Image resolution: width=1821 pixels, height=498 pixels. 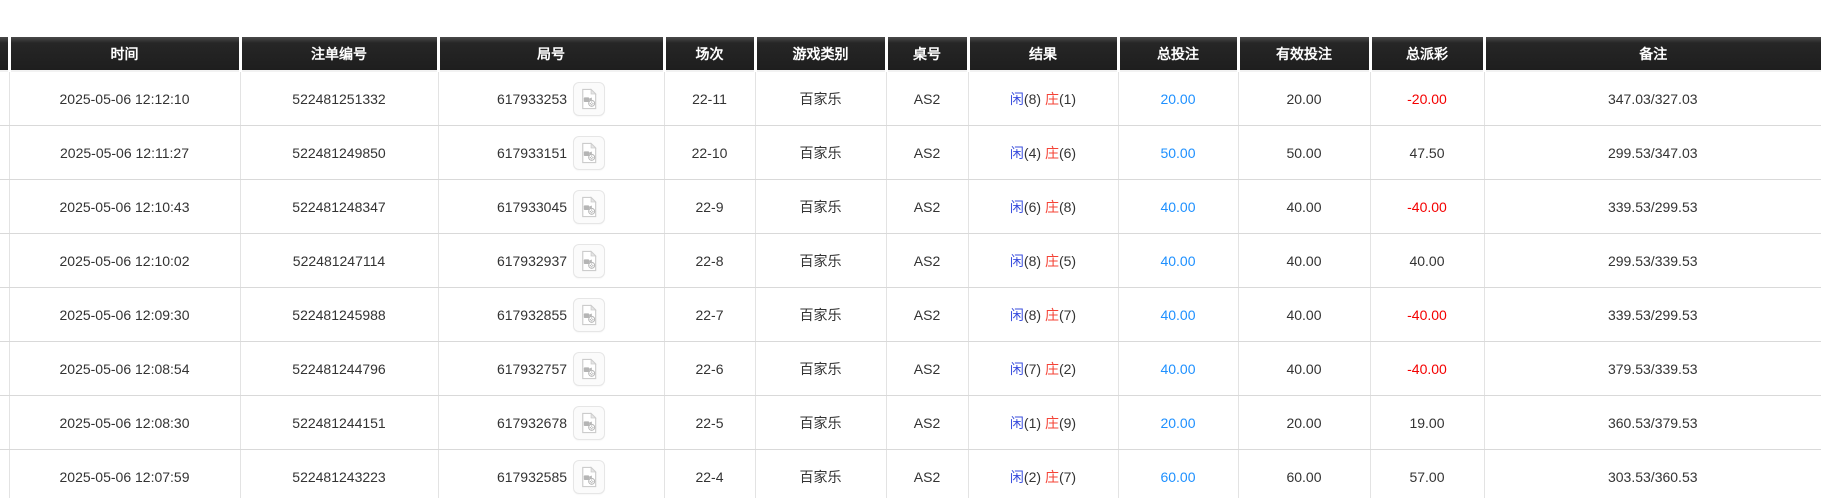 What do you see at coordinates (340, 54) in the screenshot?
I see `col-header-bet-id: 注单编号` at bounding box center [340, 54].